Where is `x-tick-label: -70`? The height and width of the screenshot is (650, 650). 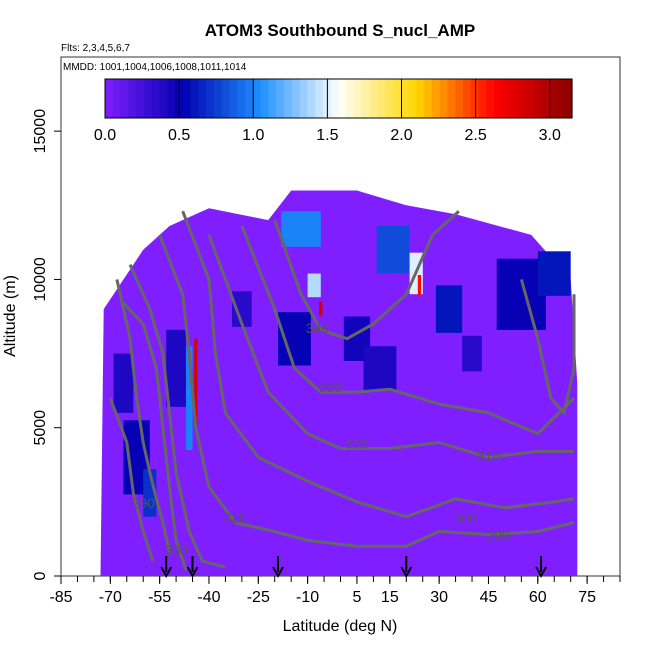
x-tick-label: -70 is located at coordinates (110, 597).